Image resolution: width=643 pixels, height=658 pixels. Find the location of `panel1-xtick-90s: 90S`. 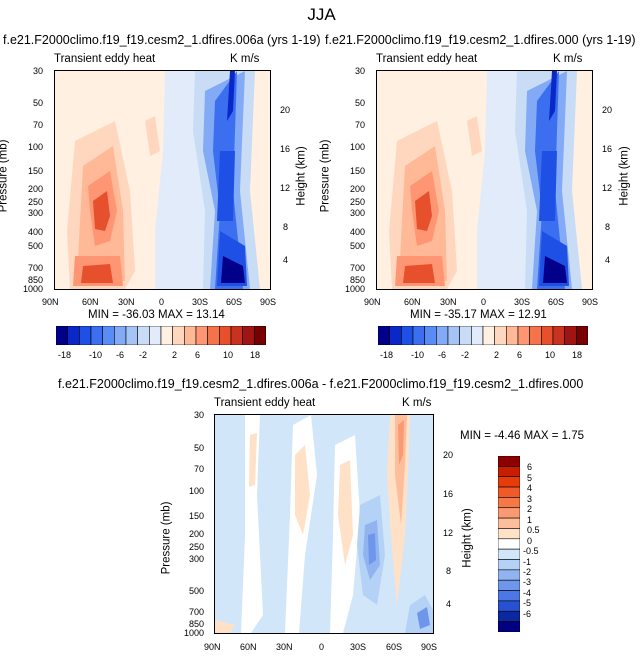

panel1-xtick-90s: 90S is located at coordinates (268, 302).